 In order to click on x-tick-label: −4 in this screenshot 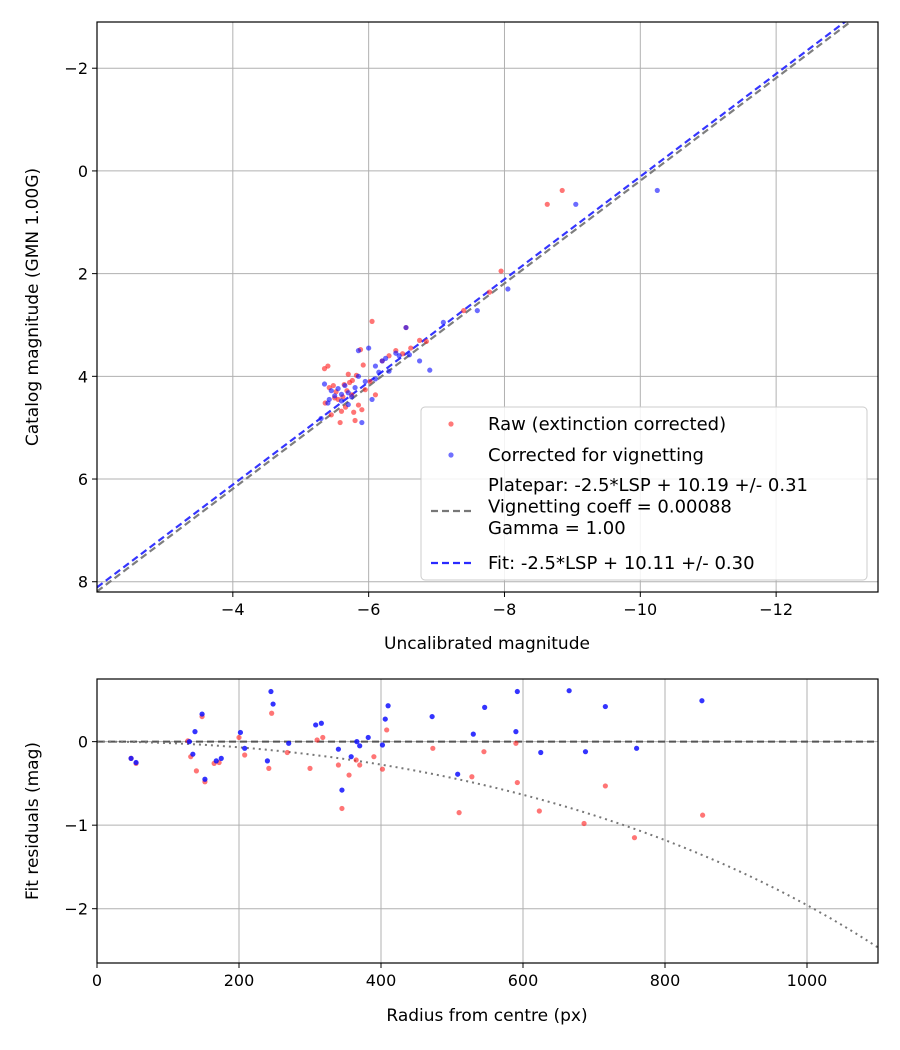, I will do `click(233, 609)`.